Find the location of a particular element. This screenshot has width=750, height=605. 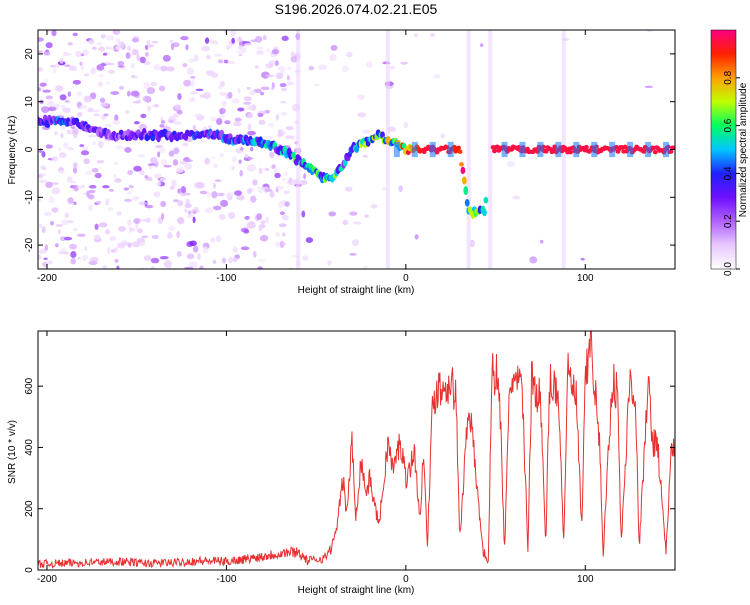

spectrogram-y-tick-label: 10 is located at coordinates (29, 102).